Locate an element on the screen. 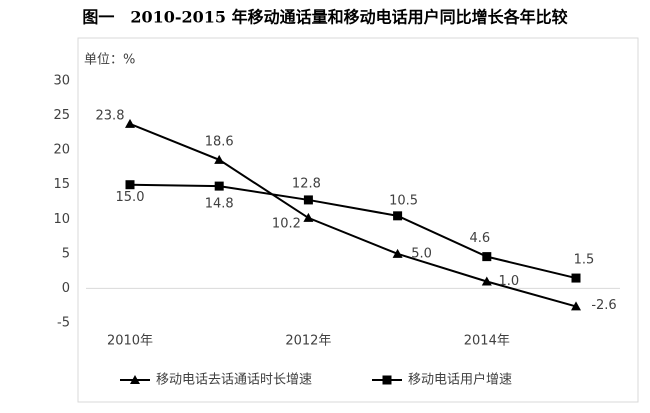 The height and width of the screenshot is (413, 650). data-label: 1.5 is located at coordinates (584, 260).